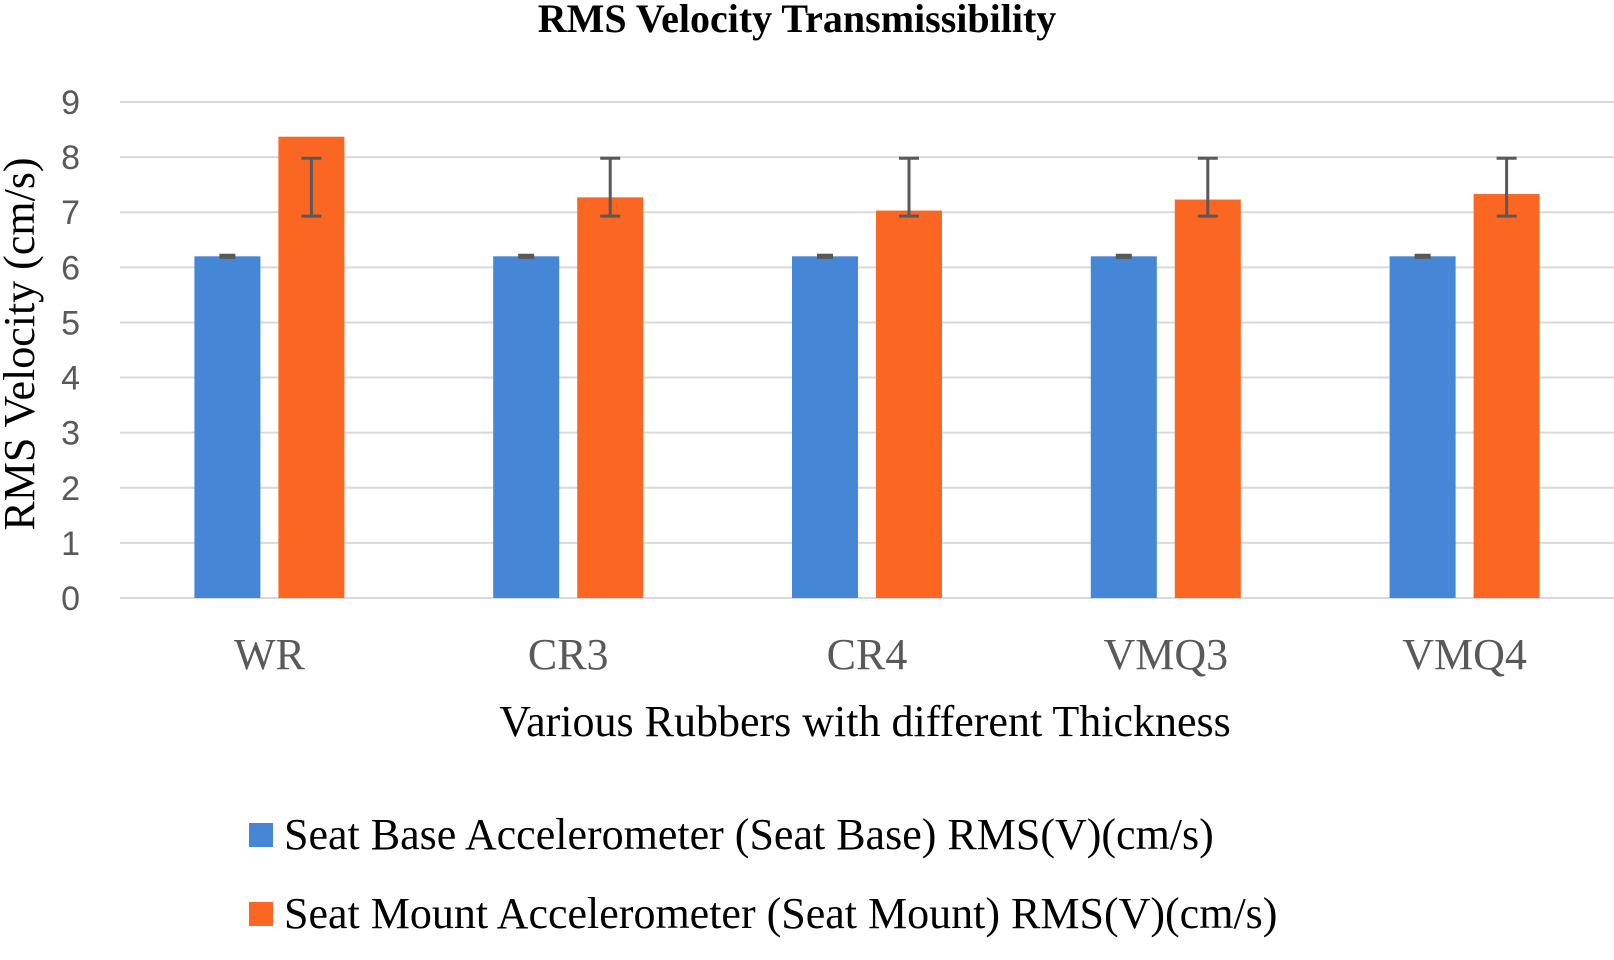 This screenshot has height=960, width=1614. Describe the element at coordinates (825, 427) in the screenshot. I see `bar-seat-base-cr4` at that location.